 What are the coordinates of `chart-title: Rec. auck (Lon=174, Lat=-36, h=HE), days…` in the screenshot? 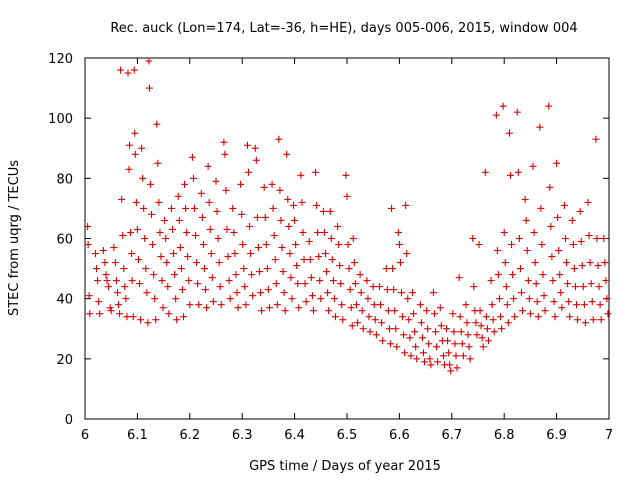 It's located at (343, 28).